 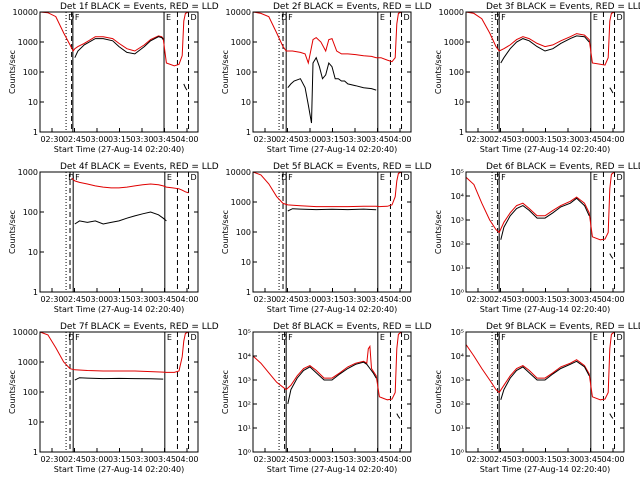 What do you see at coordinates (352, 167) in the screenshot?
I see `panel-title: Det 5f BLACK = Events, RED = LLD` at bounding box center [352, 167].